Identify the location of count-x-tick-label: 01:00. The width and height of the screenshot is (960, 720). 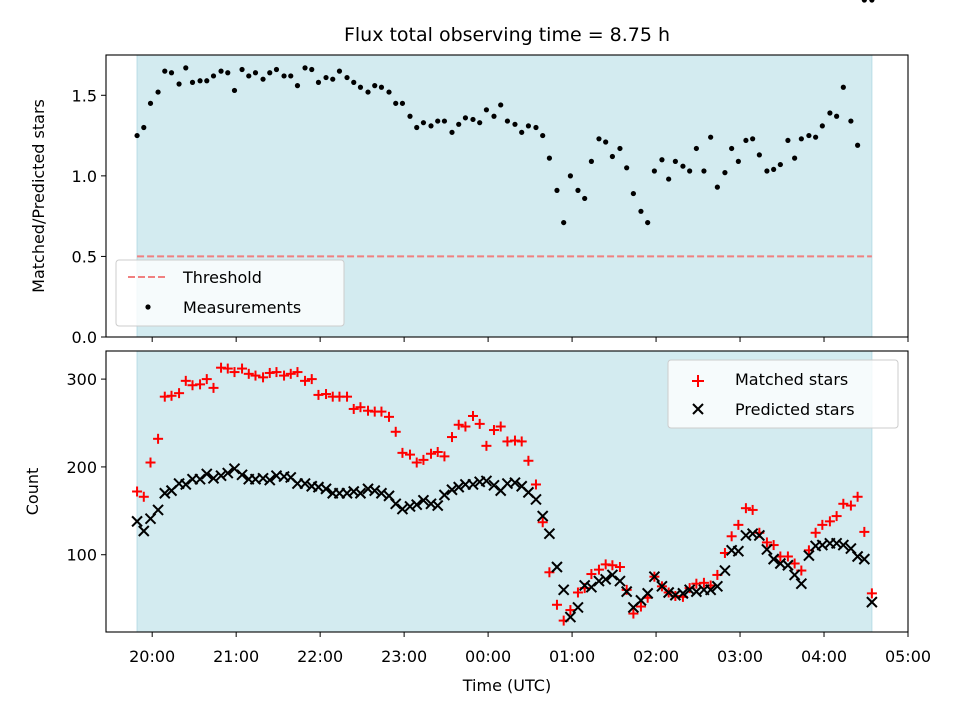
(572, 656).